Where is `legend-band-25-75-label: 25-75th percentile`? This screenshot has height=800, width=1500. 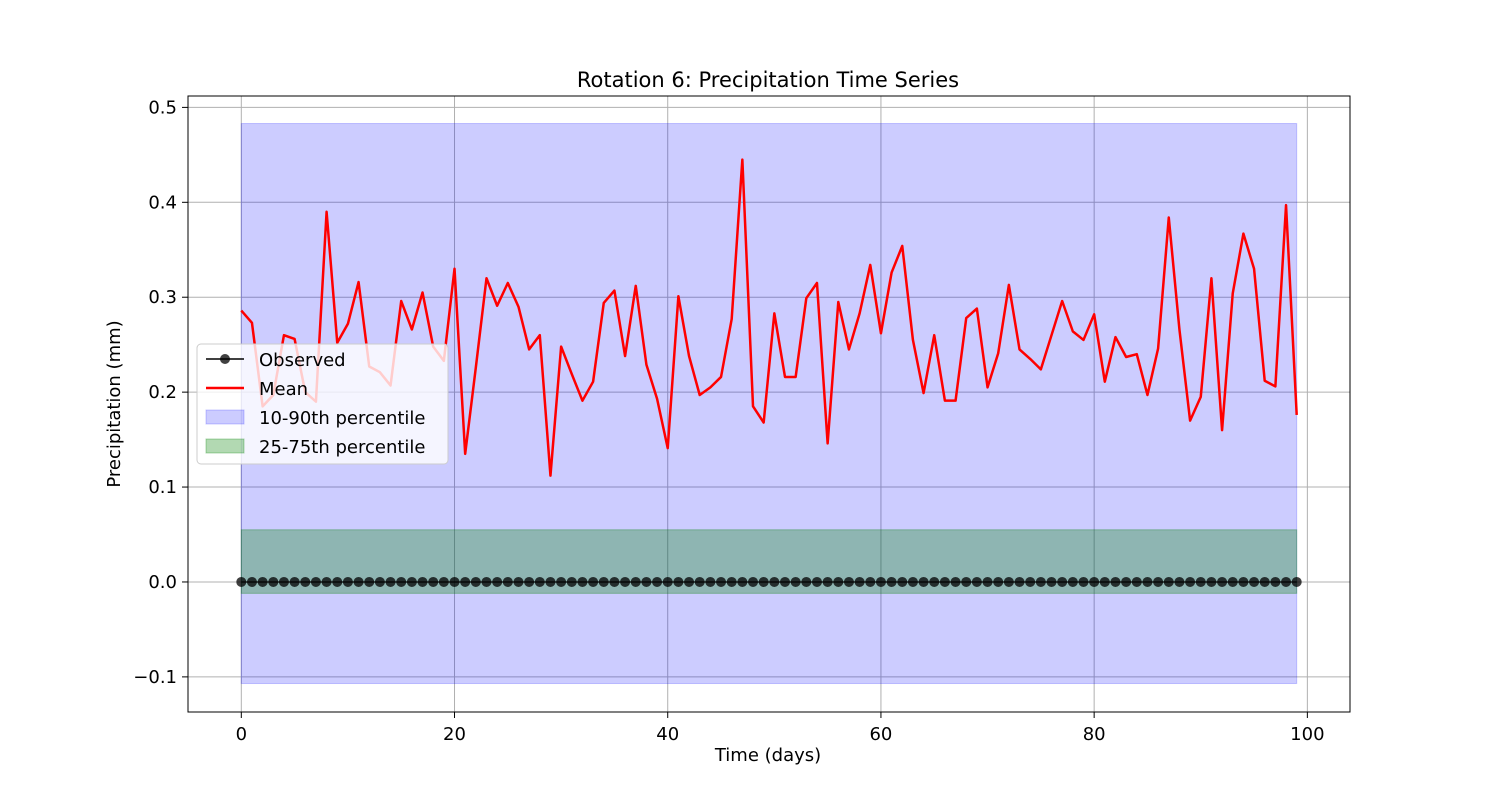 legend-band-25-75-label: 25-75th percentile is located at coordinates (342, 447).